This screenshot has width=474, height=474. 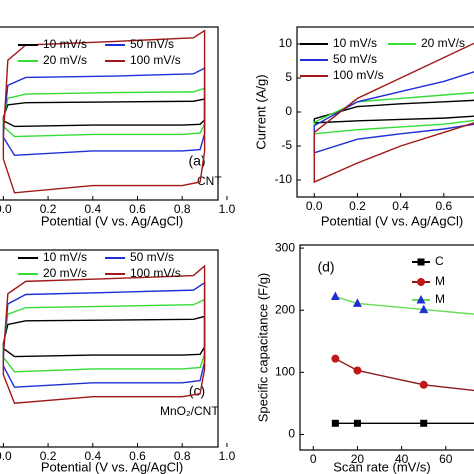 I want to click on y-axis-label: Current (A/g), so click(x=260, y=111).